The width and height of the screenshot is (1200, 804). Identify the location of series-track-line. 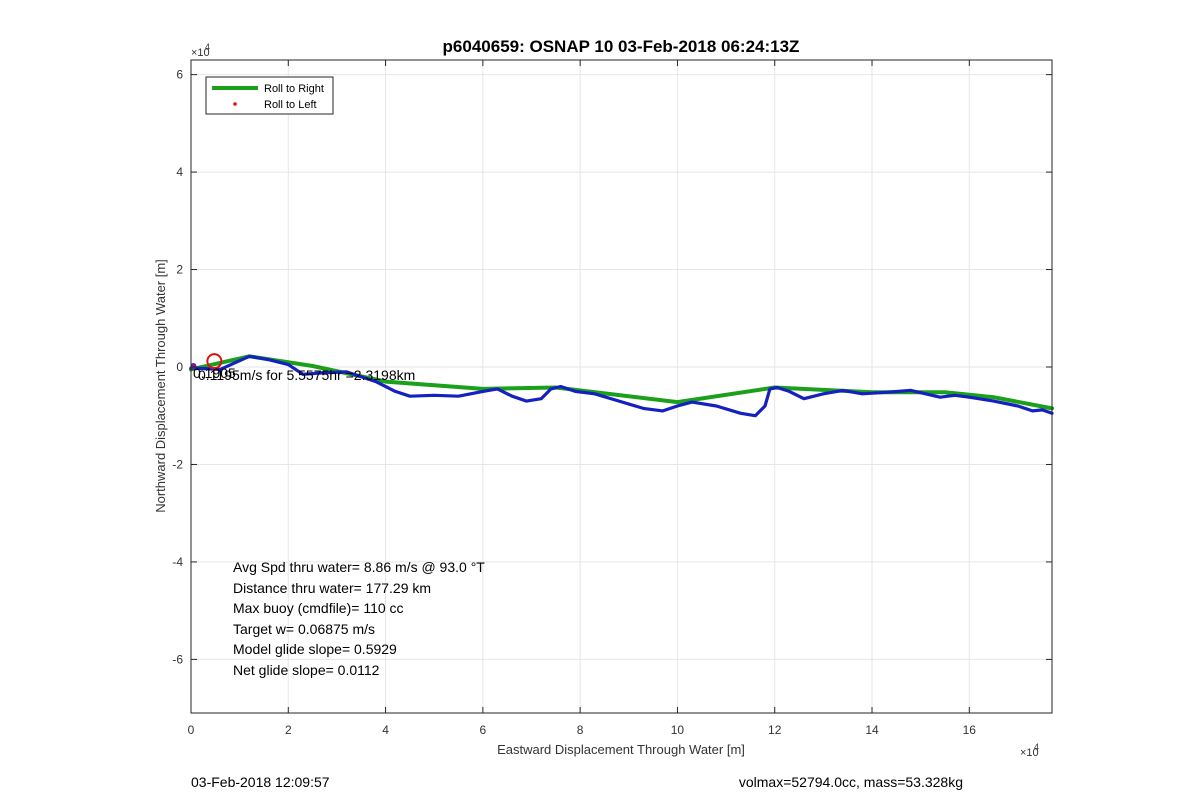
(621, 386).